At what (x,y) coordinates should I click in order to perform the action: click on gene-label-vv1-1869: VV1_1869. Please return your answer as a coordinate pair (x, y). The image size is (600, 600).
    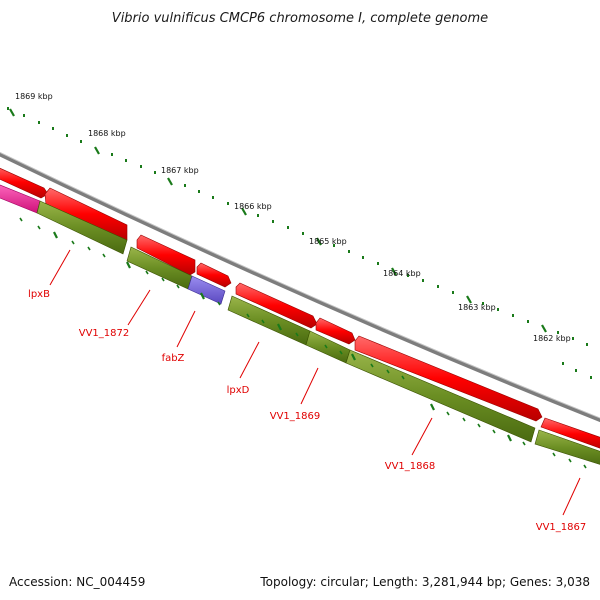
    Looking at the image, I should click on (295, 416).